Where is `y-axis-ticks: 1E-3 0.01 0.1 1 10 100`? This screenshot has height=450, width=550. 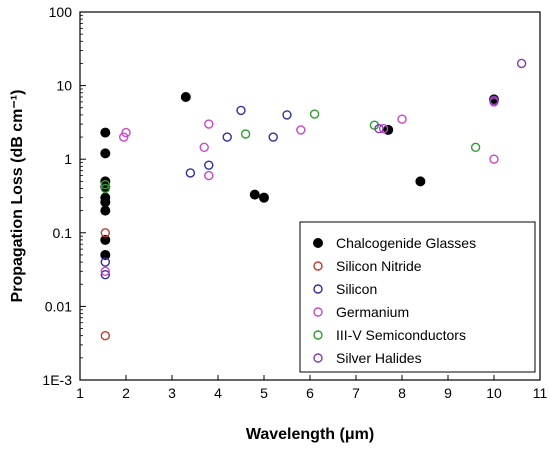
y-axis-ticks: 1E-3 0.01 0.1 1 10 100 is located at coordinates (64, 196).